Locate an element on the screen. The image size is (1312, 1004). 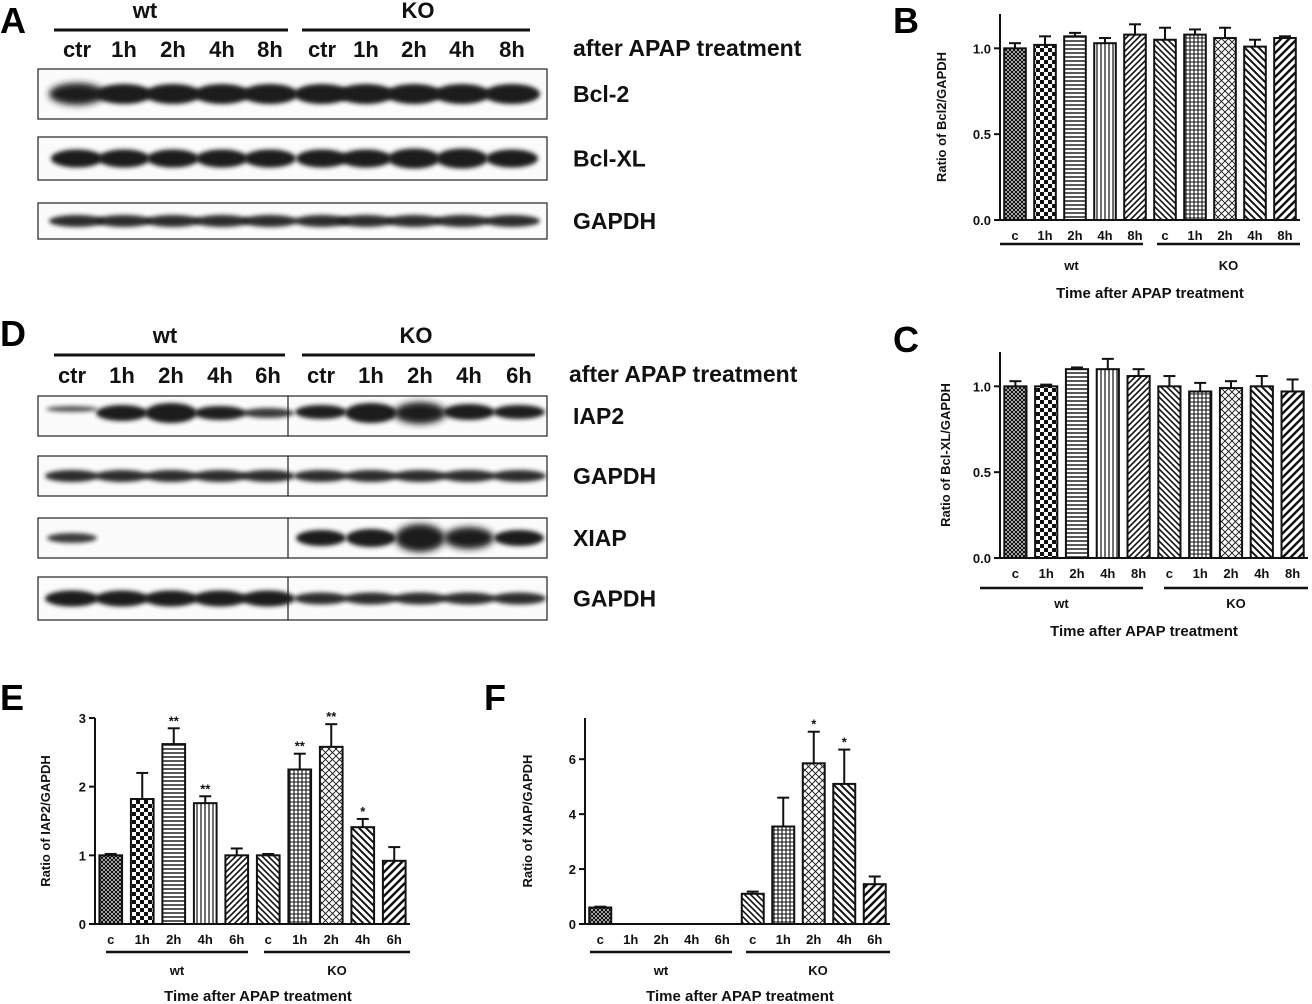
bar-ko-c is located at coordinates (752, 909).